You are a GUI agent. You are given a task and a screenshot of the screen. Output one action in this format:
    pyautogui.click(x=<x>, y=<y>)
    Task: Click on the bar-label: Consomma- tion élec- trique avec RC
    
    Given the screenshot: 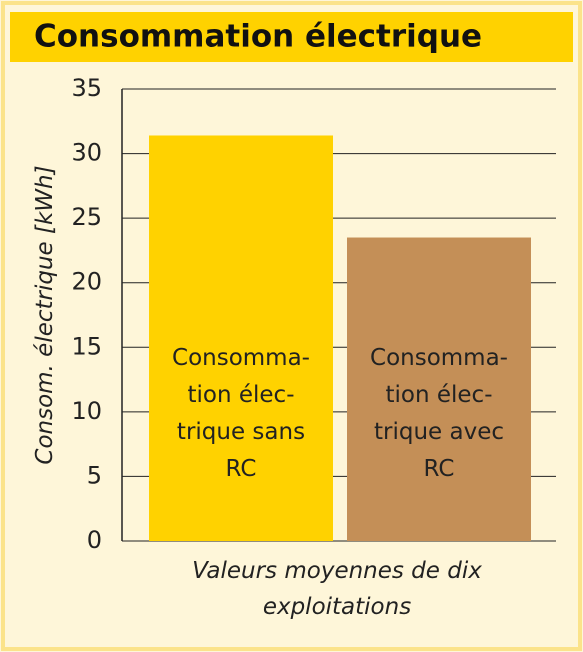 What is the action you would take?
    pyautogui.click(x=439, y=413)
    